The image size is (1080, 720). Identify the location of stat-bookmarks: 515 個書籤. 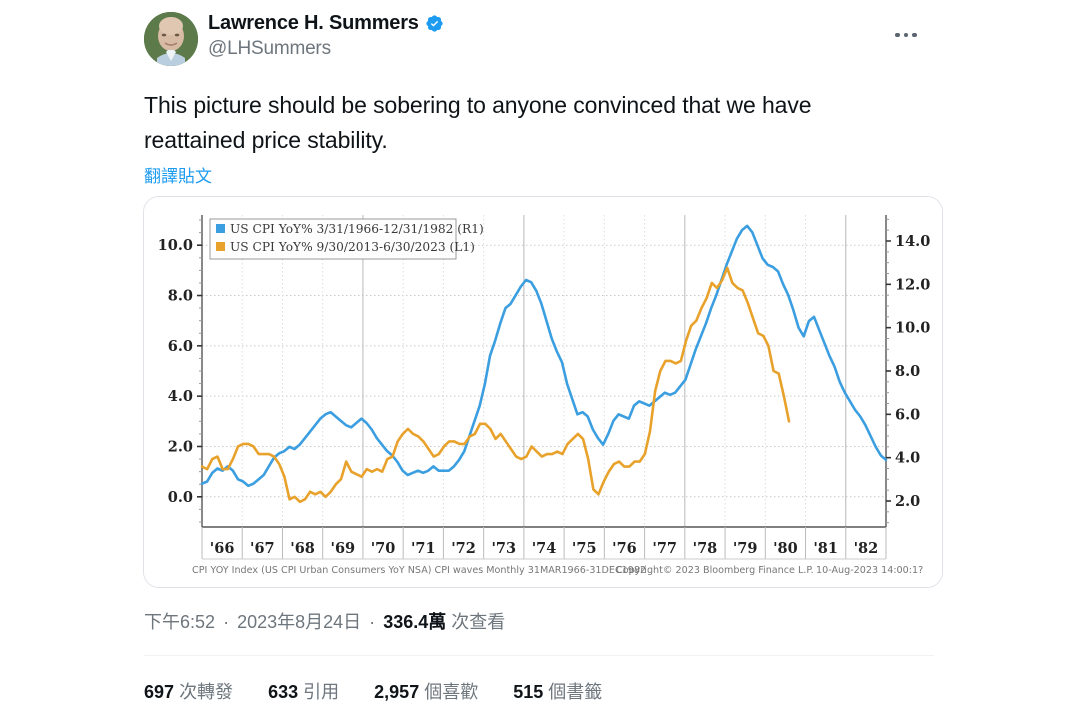
(557, 692).